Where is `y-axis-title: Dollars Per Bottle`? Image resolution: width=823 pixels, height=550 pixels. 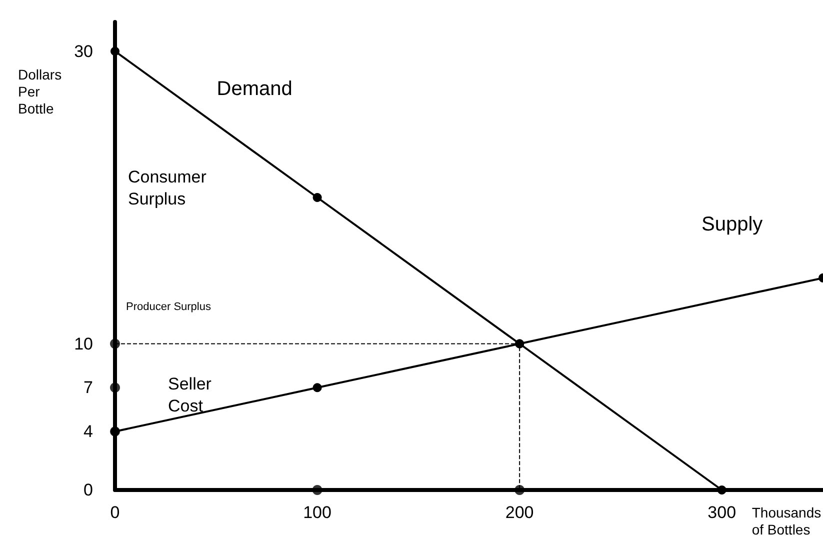 y-axis-title: Dollars Per Bottle is located at coordinates (40, 91).